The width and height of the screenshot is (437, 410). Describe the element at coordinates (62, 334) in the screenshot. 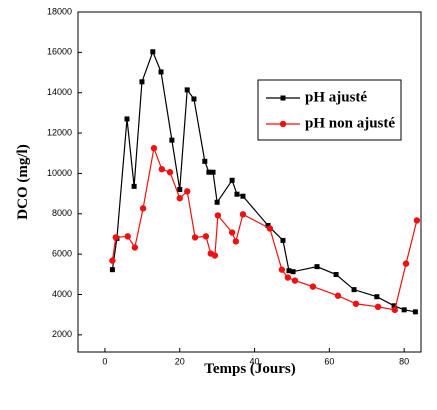

I see `y-tick-label: 2000` at that location.